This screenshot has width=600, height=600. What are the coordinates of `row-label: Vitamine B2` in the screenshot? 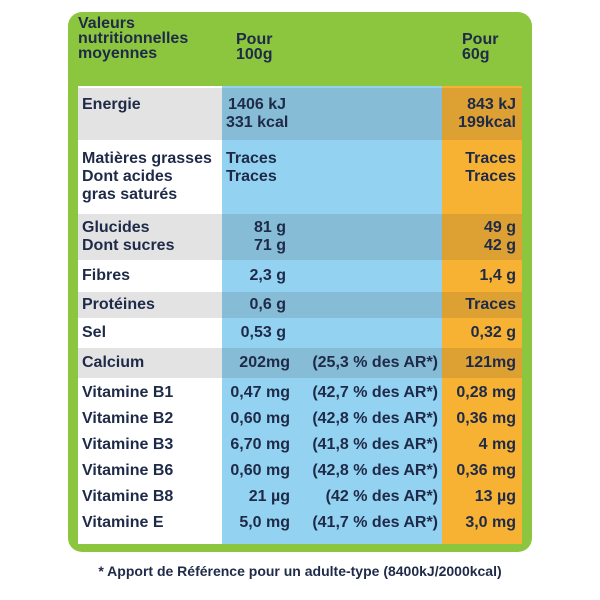 It's located at (128, 418).